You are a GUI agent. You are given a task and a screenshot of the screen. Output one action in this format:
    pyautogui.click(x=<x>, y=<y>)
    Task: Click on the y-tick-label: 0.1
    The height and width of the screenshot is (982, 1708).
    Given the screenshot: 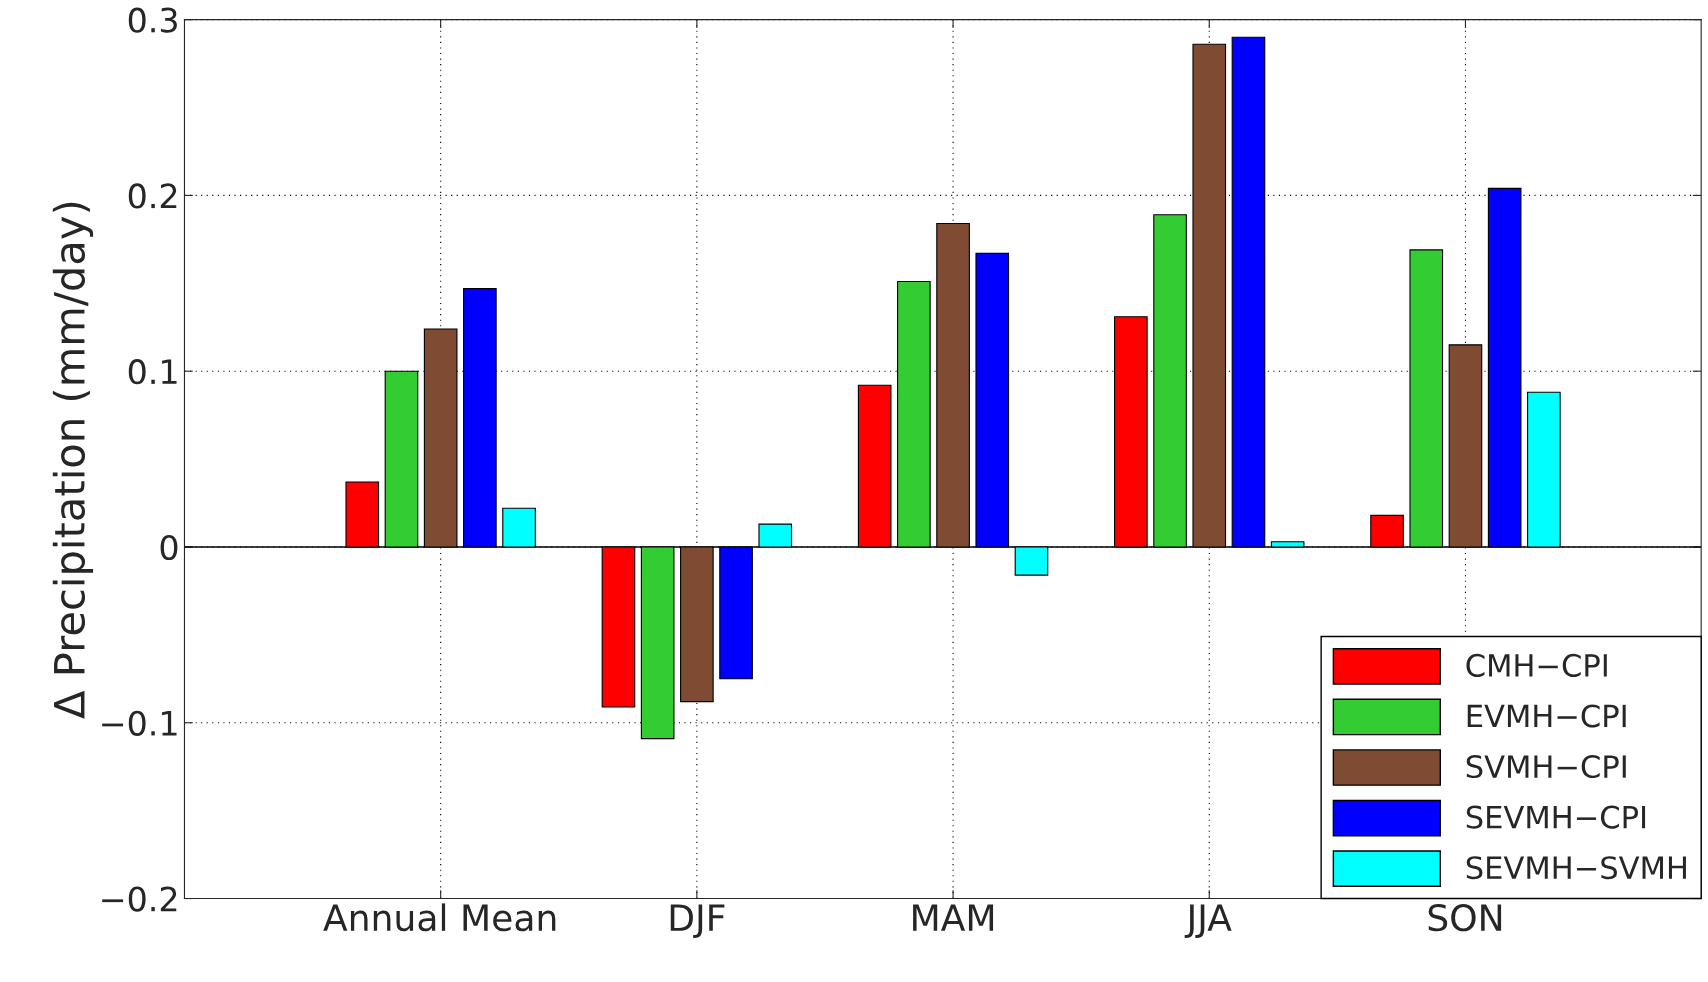 What is the action you would take?
    pyautogui.click(x=152, y=372)
    